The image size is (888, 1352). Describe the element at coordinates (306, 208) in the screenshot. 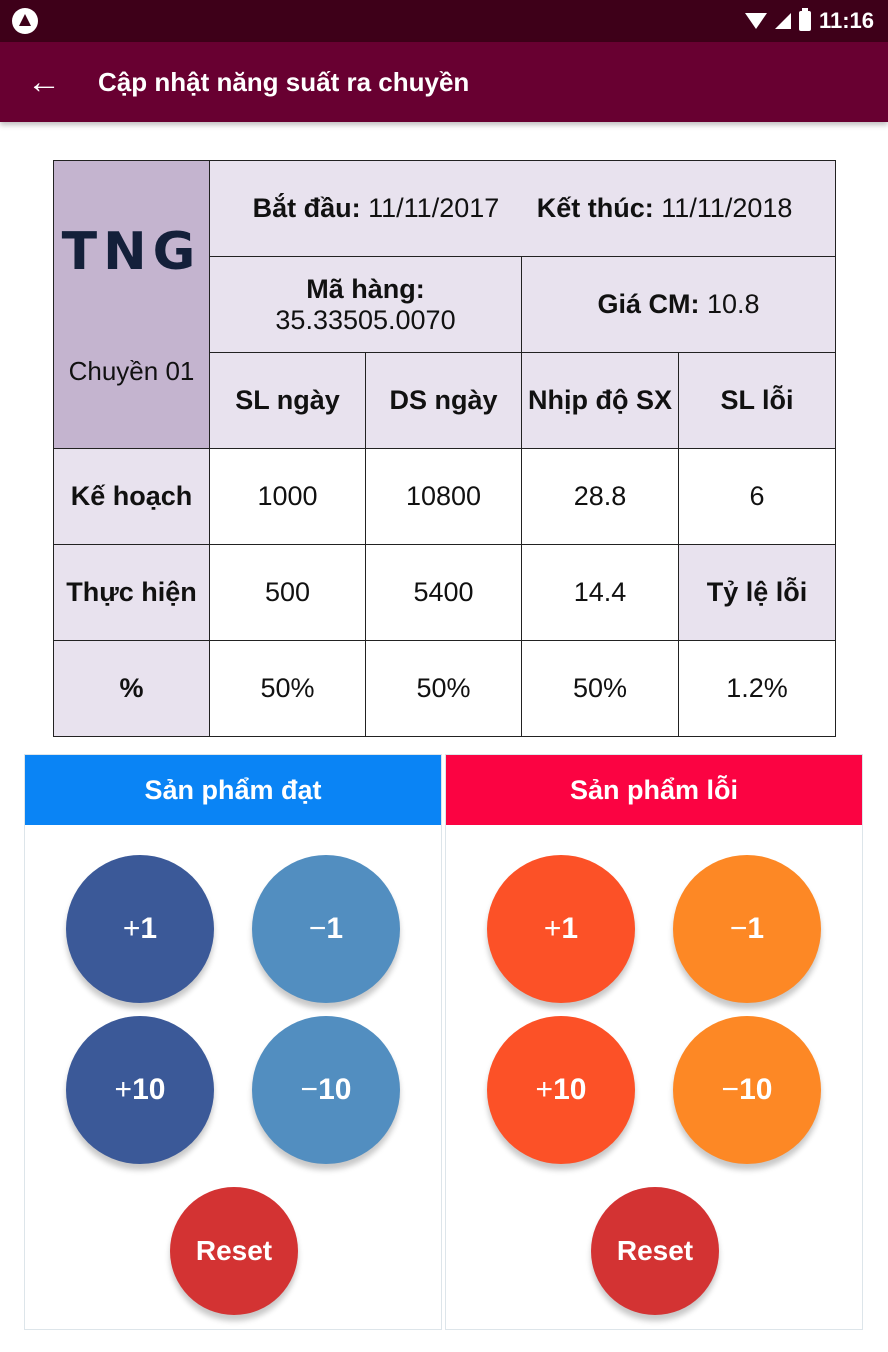

I see `start-label: Bắt đầu:` at that location.